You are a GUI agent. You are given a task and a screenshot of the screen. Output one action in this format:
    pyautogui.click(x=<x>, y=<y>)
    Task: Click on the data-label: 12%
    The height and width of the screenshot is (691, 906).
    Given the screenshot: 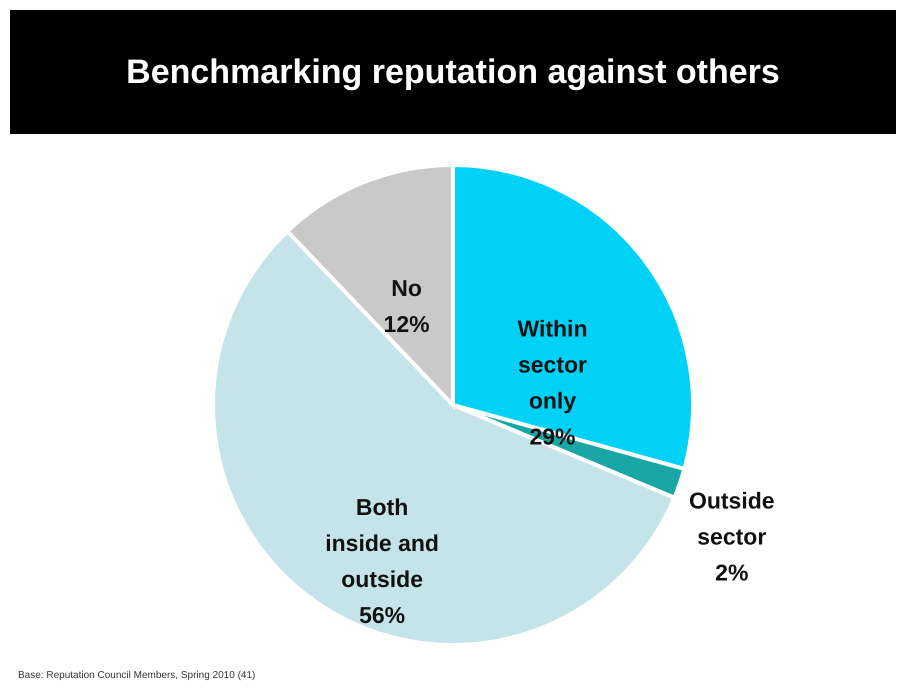 What is the action you would take?
    pyautogui.click(x=407, y=323)
    